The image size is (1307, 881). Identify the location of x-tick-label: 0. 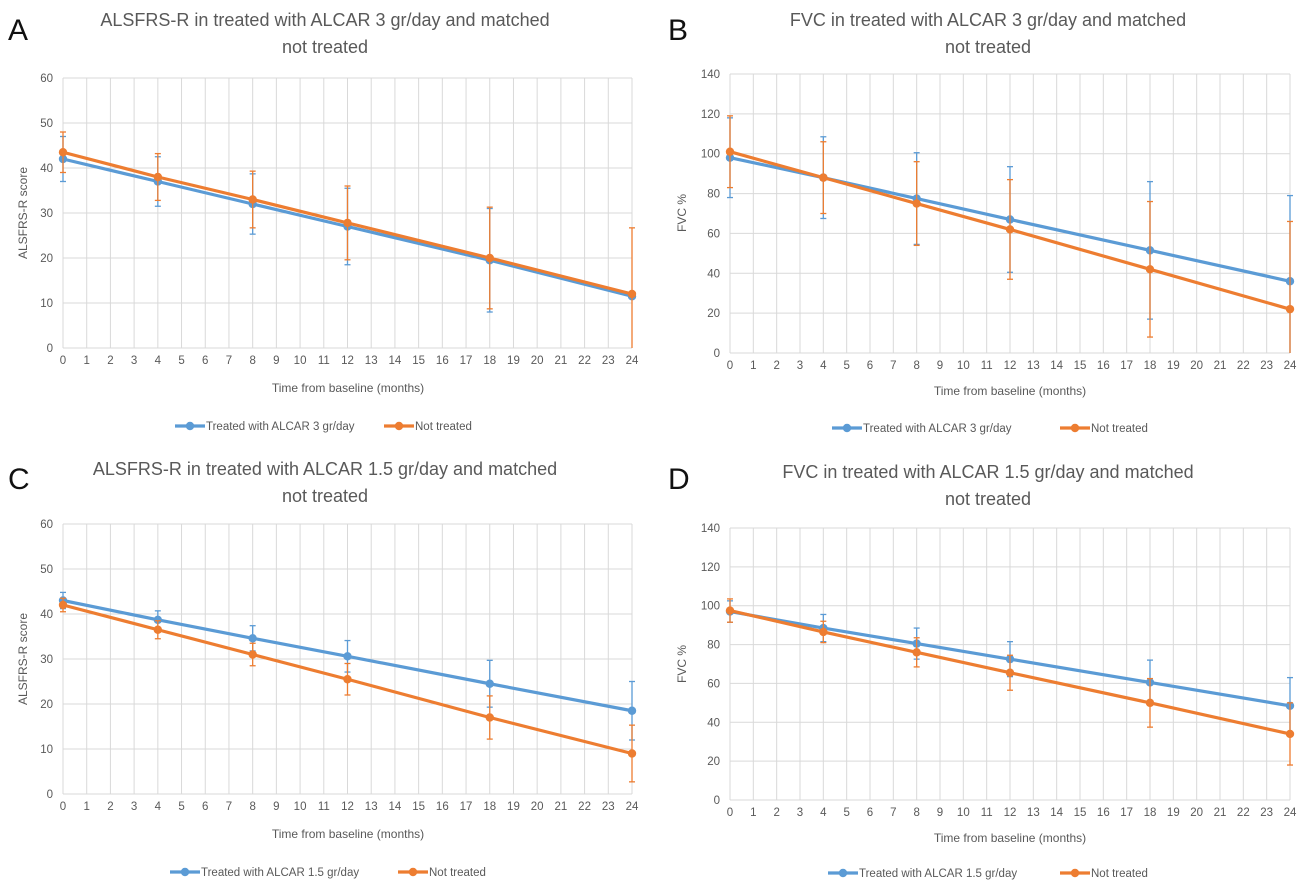
(63, 361).